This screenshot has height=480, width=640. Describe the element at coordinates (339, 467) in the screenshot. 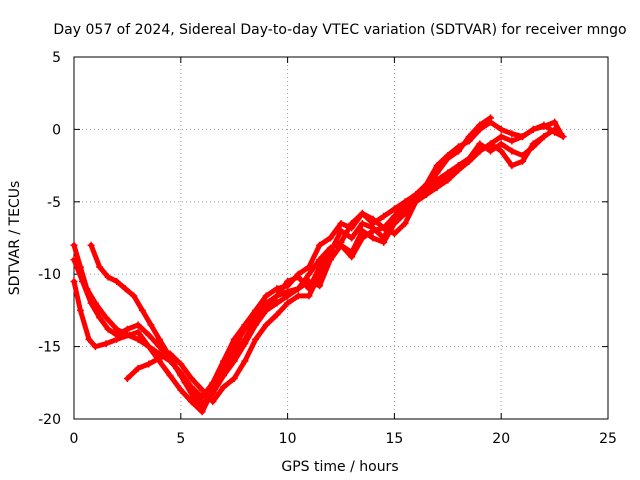

I see `x-axis-label: GPS time / hours` at that location.